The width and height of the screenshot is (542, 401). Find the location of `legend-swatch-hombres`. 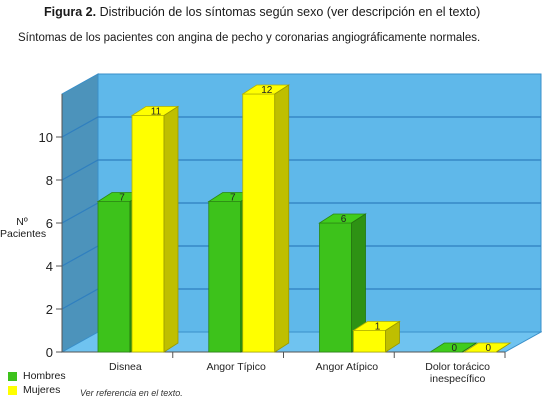

legend-swatch-hombres is located at coordinates (12, 376).